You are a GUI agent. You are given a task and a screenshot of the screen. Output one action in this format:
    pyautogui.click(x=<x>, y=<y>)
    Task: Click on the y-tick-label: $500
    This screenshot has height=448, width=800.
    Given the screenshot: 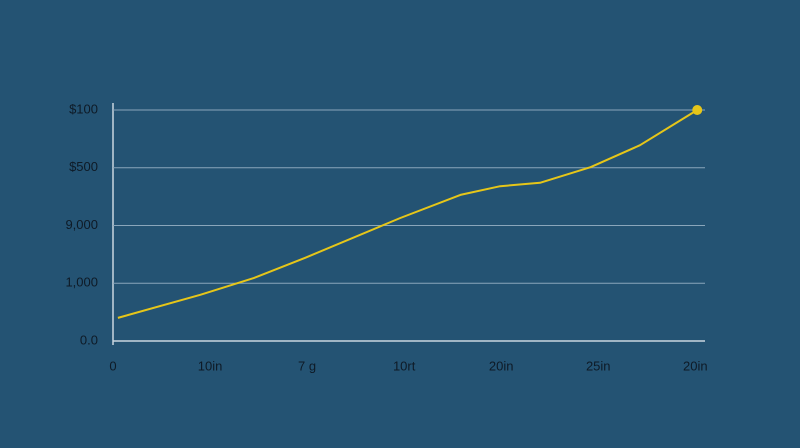 What is the action you would take?
    pyautogui.click(x=83, y=166)
    